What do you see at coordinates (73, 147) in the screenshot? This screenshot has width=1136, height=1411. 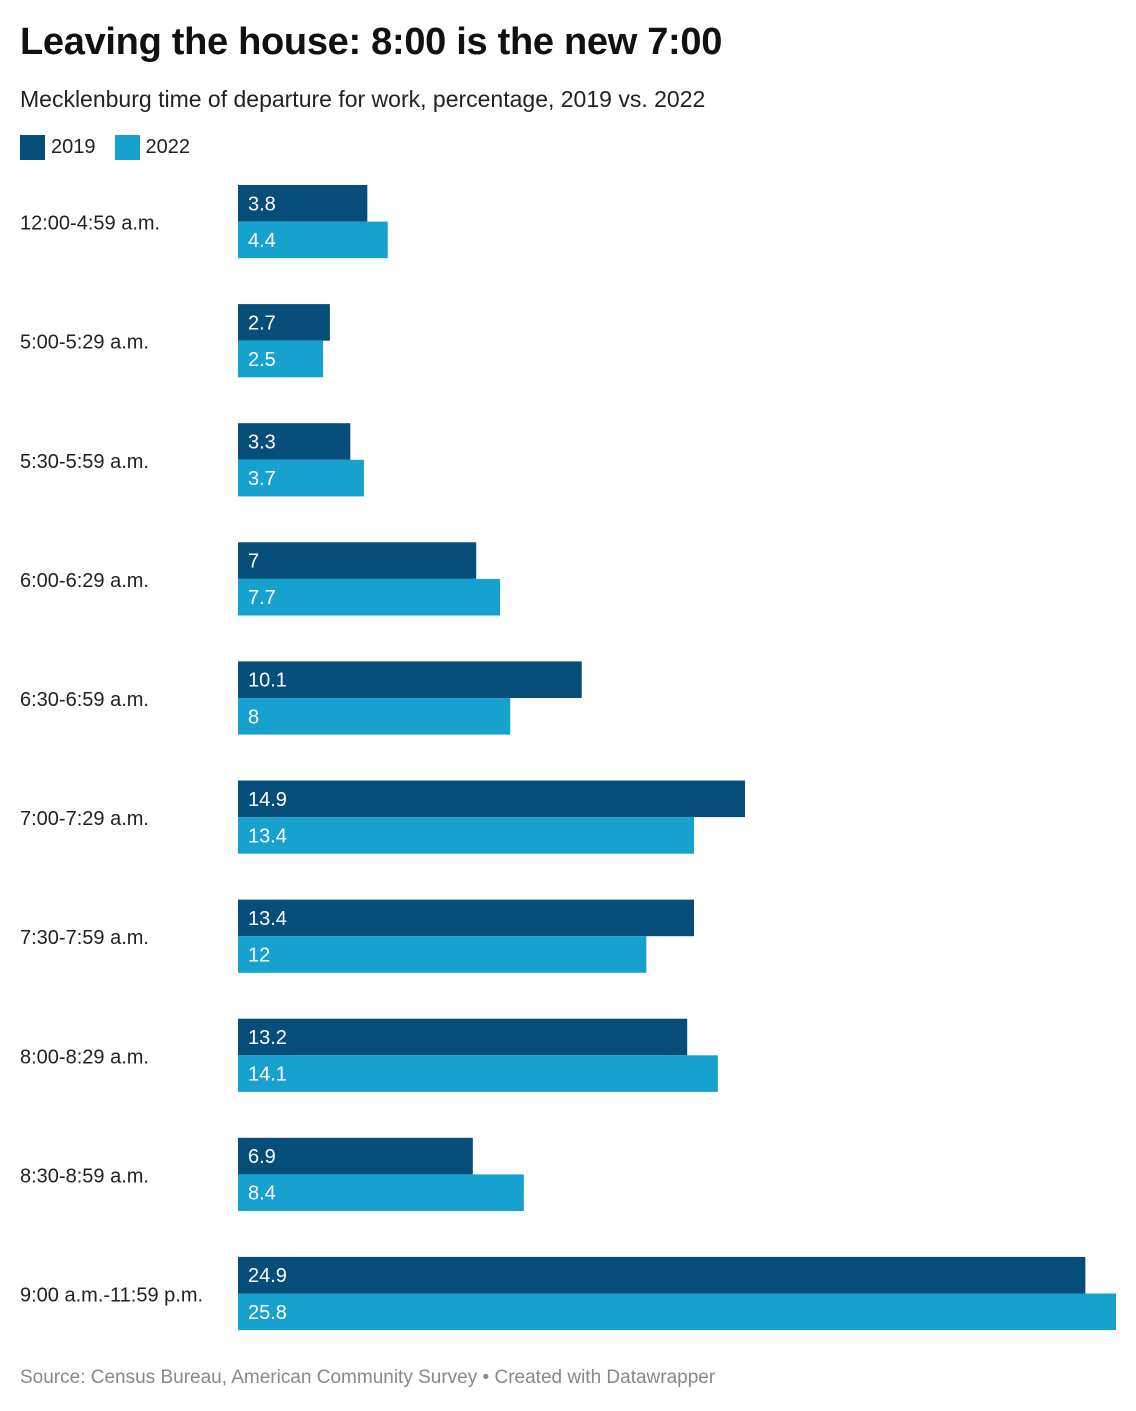 I see `legend-label-2019: 2019` at bounding box center [73, 147].